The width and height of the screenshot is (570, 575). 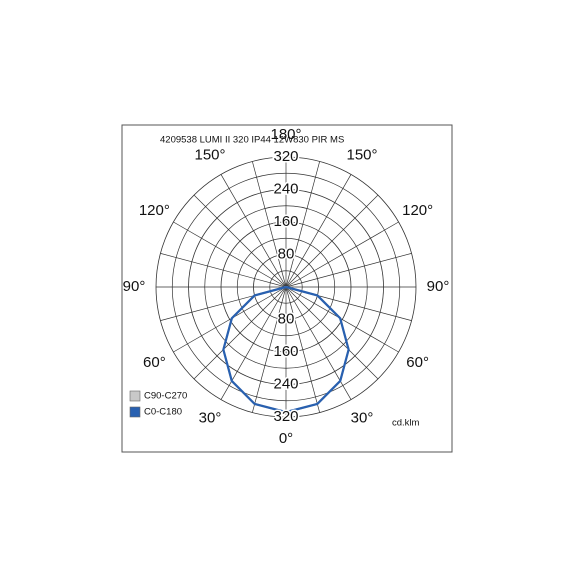 I want to click on legend-label: C90-C270, so click(x=165, y=396).